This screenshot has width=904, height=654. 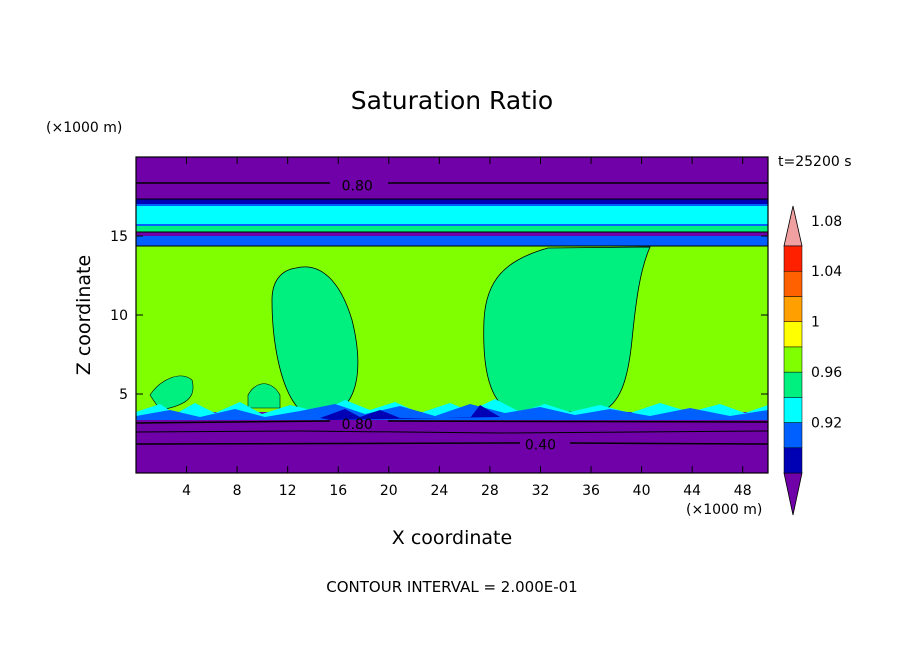 I want to click on contour-labels: 0.80 0.80 0.40, so click(x=449, y=315).